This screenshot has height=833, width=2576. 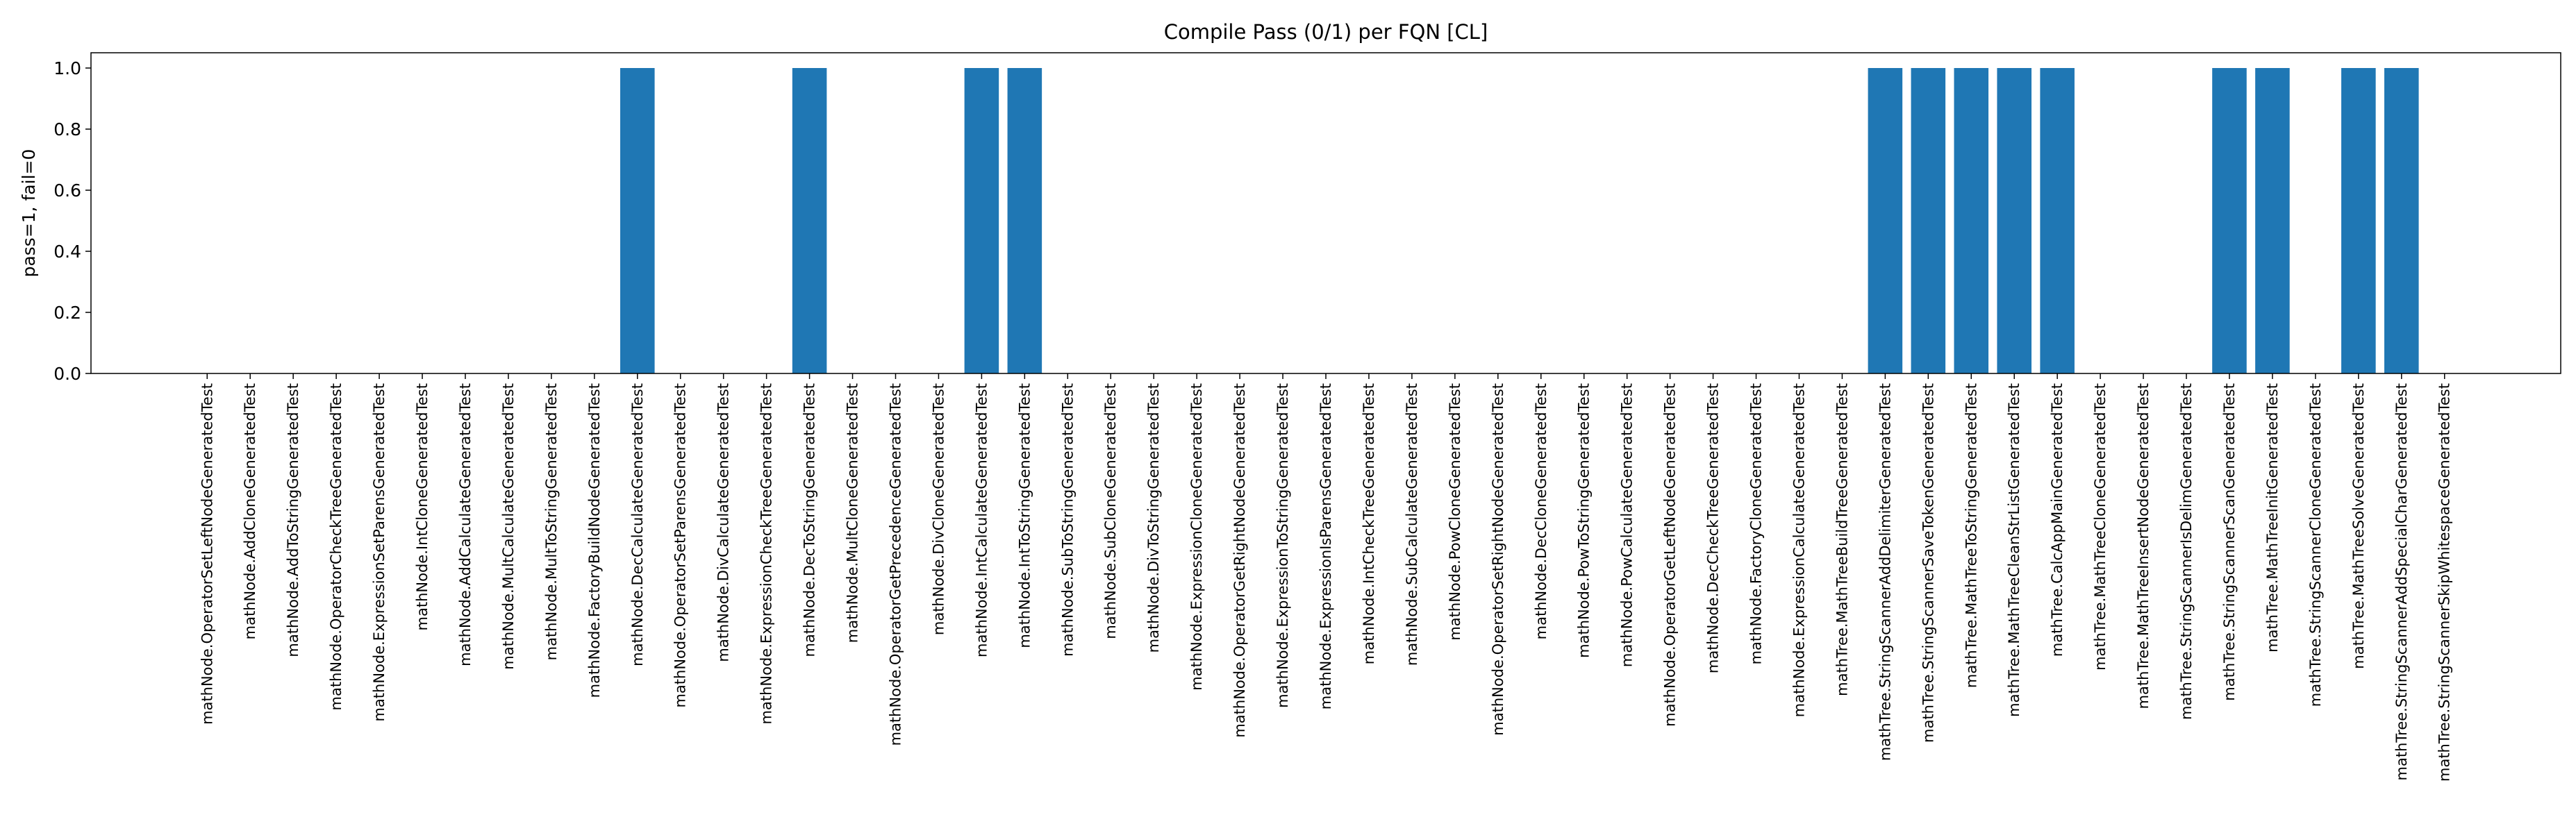 I want to click on x-tick-label: mathNode.MultCloneGeneratedTest, so click(x=853, y=513).